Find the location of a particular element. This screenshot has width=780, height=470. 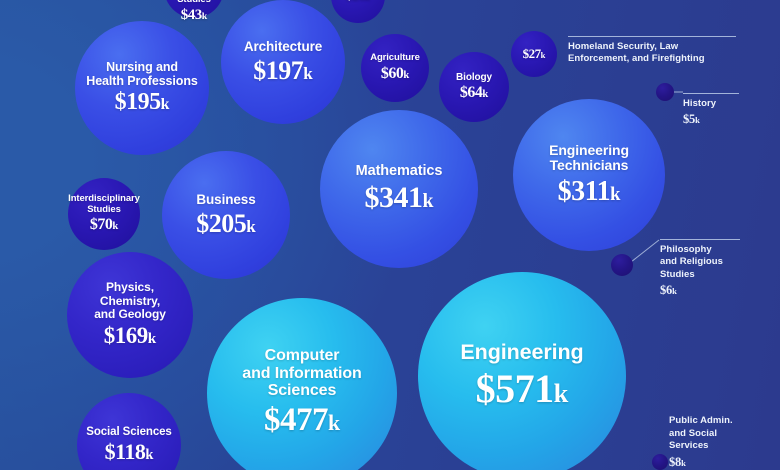

bubble: Interdisciplinary Studies $70k is located at coordinates (104, 214).